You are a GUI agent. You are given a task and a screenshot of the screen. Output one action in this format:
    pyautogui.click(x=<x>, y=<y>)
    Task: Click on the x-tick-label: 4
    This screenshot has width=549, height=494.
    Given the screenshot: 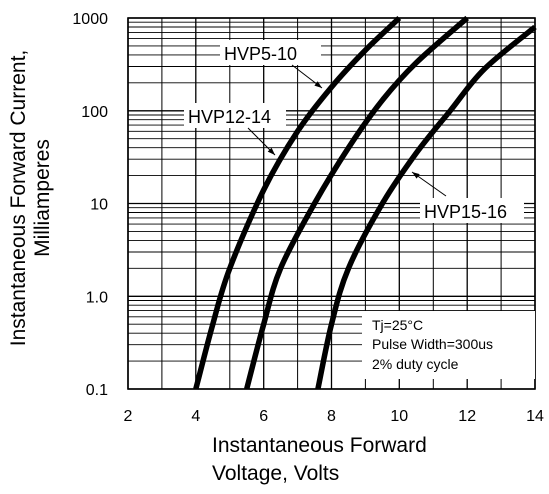 What is the action you would take?
    pyautogui.click(x=195, y=416)
    